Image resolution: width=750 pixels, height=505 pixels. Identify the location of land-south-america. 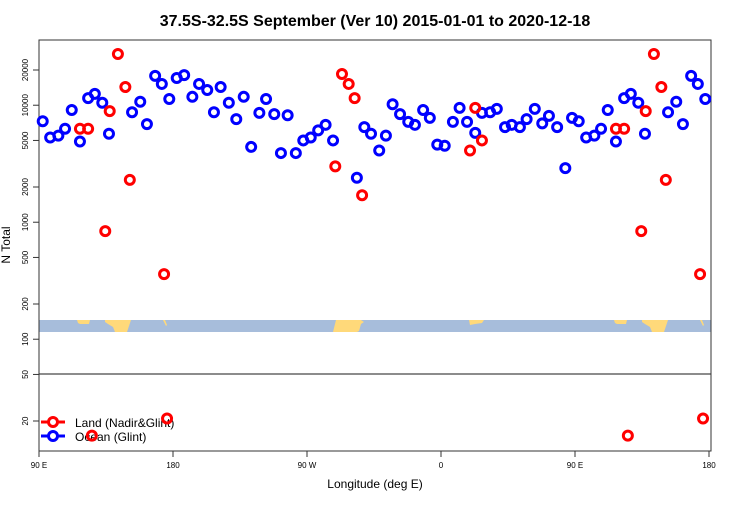
(348, 326).